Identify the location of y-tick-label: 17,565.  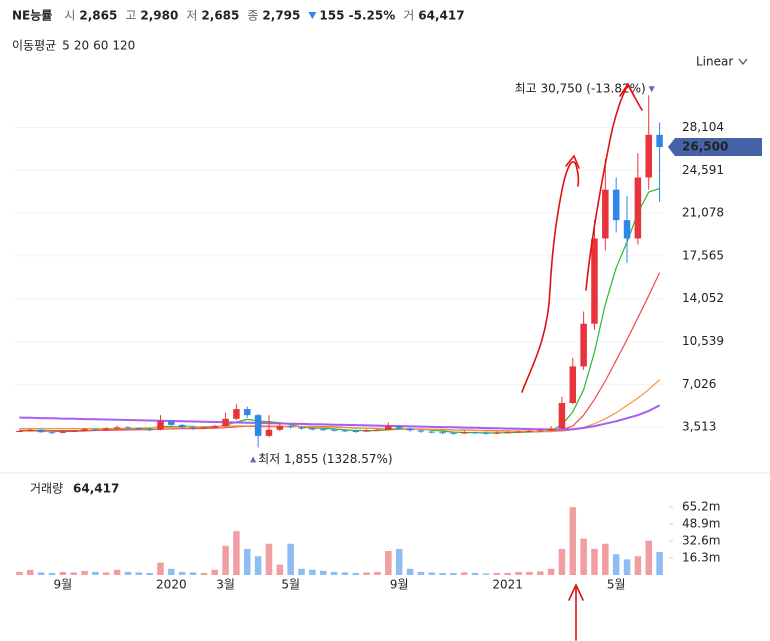
(703, 255).